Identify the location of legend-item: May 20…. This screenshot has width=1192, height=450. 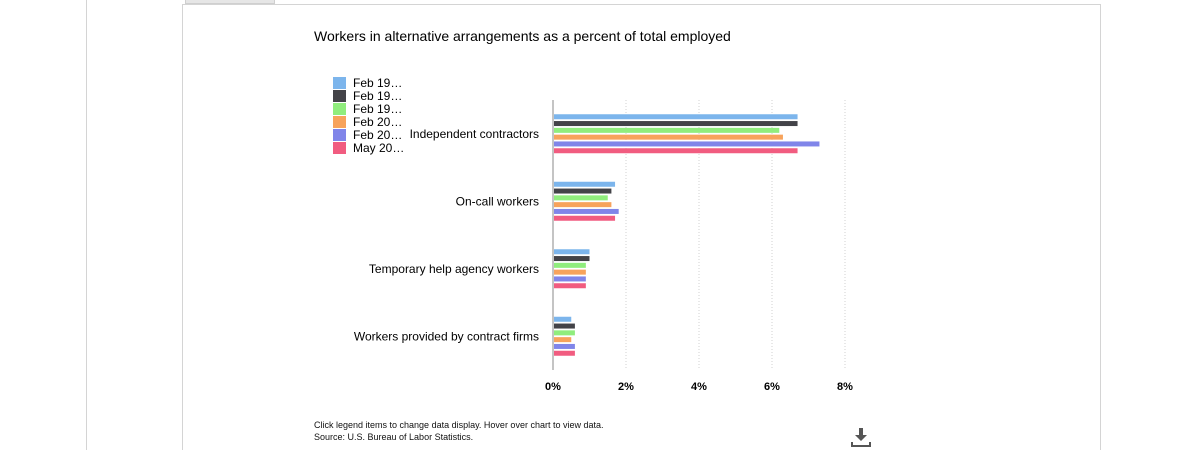
(368, 148).